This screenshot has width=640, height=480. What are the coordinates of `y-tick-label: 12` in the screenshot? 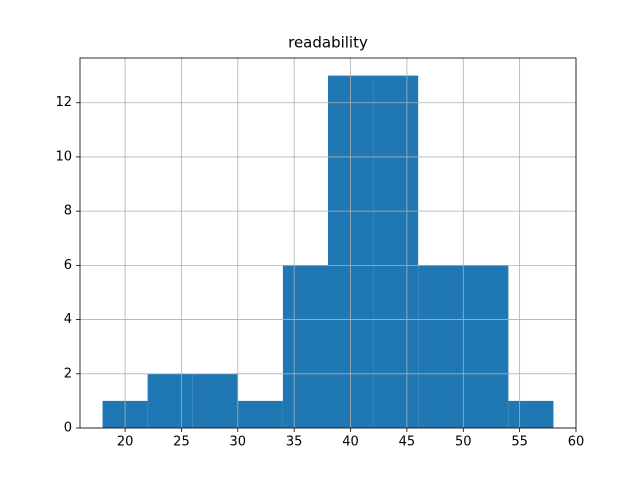 It's located at (63, 102).